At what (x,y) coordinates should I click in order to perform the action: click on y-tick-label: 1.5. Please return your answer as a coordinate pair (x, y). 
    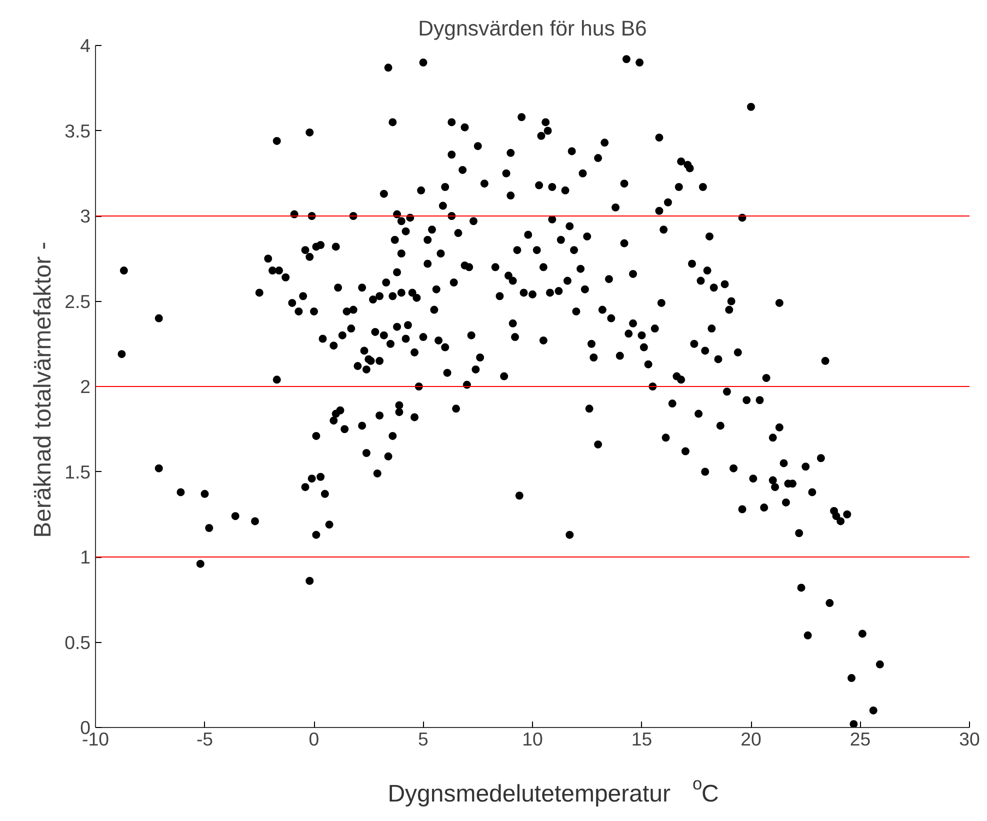
    Looking at the image, I should click on (77, 471).